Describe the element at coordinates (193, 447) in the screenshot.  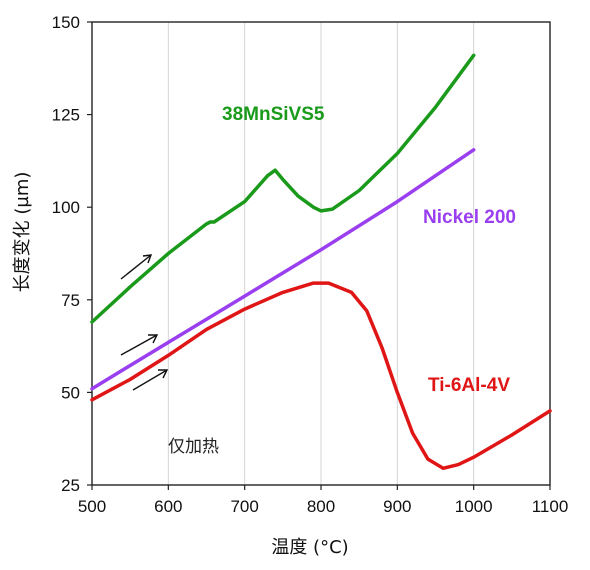
I see `heating-only-note: 仅加热` at that location.